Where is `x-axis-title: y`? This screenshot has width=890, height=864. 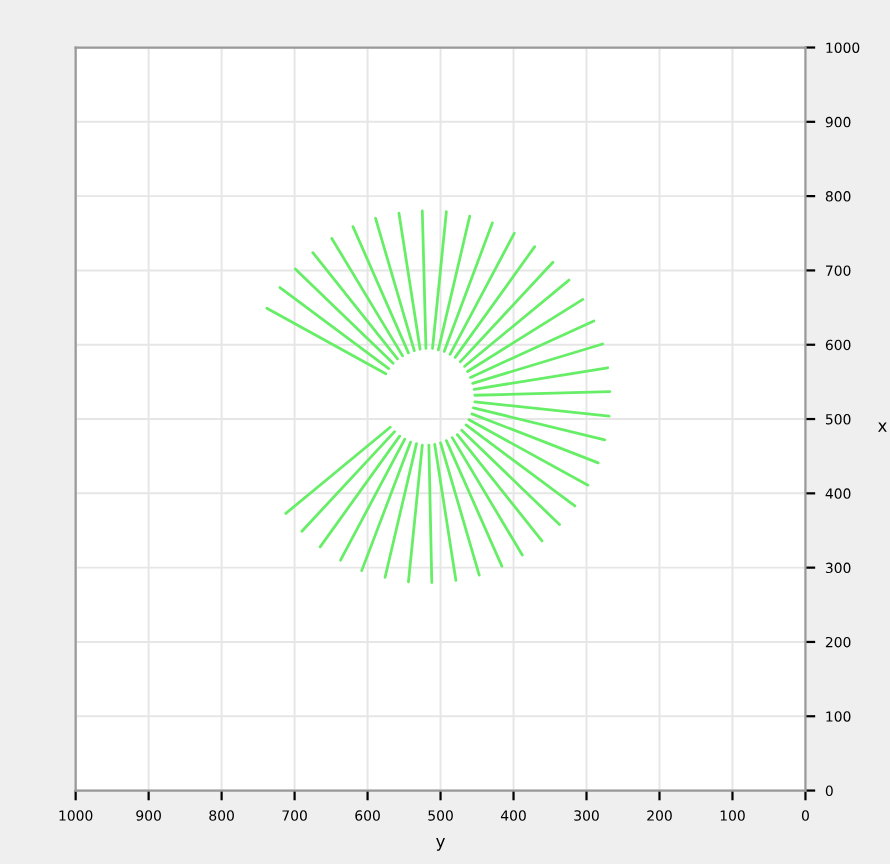
x-axis-title: y is located at coordinates (440, 844).